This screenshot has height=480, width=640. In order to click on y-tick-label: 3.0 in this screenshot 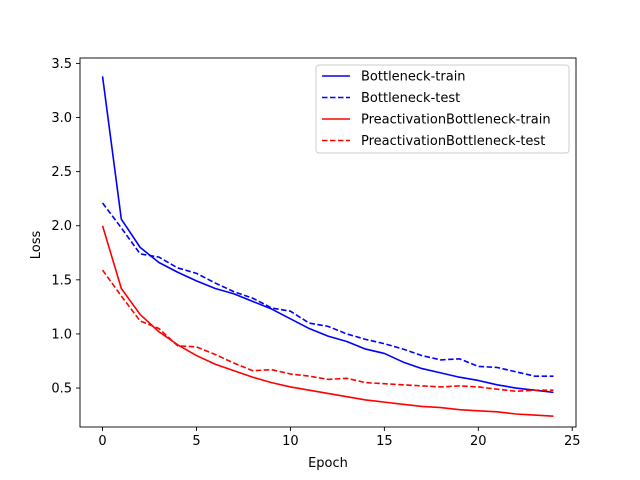, I will do `click(61, 118)`.